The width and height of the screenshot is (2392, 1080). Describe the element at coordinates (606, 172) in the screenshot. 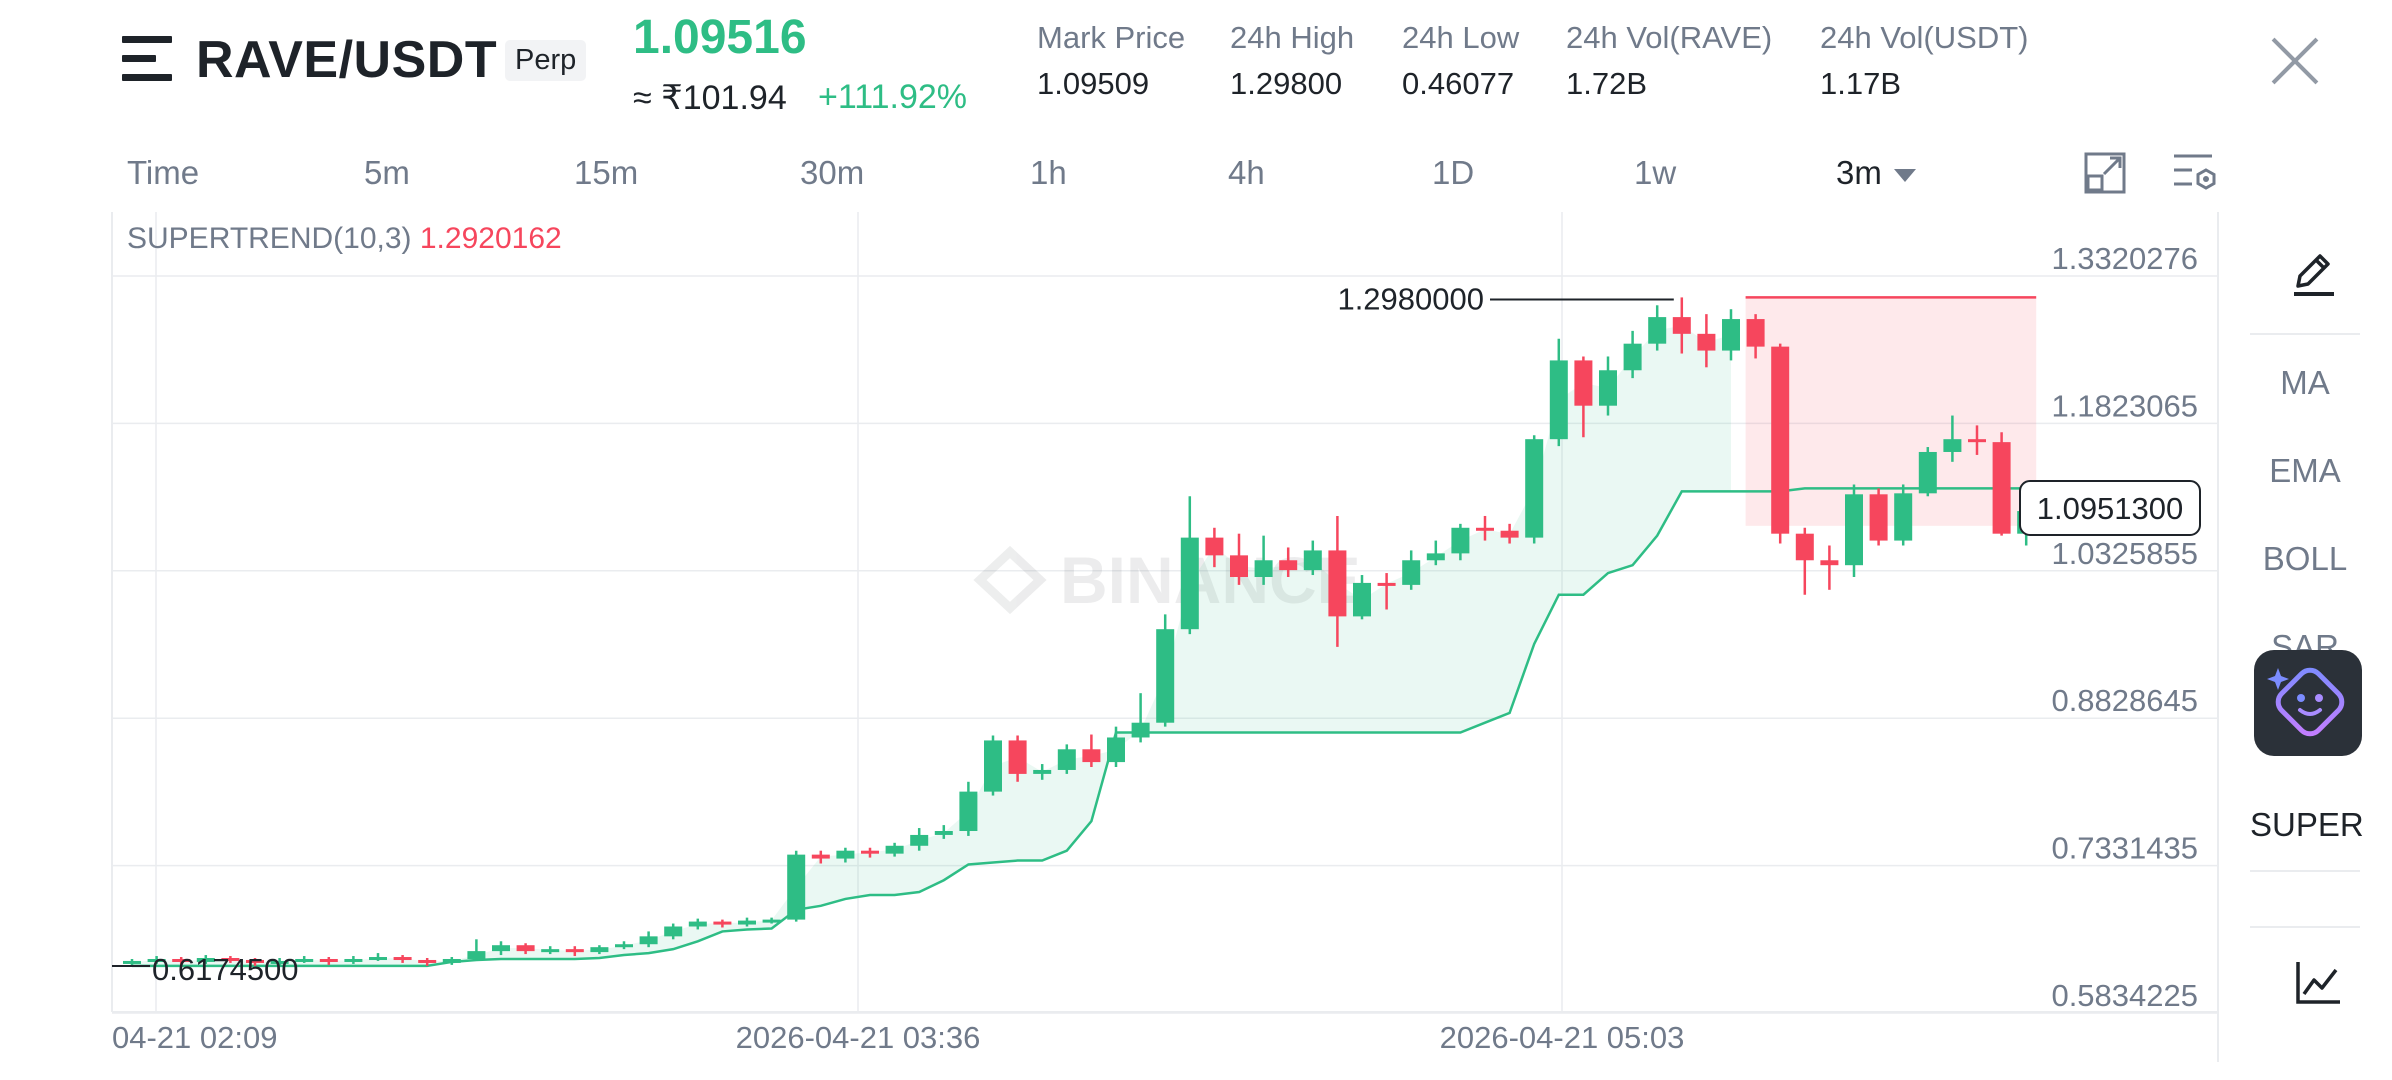

I see `tab-15m: 15m` at that location.